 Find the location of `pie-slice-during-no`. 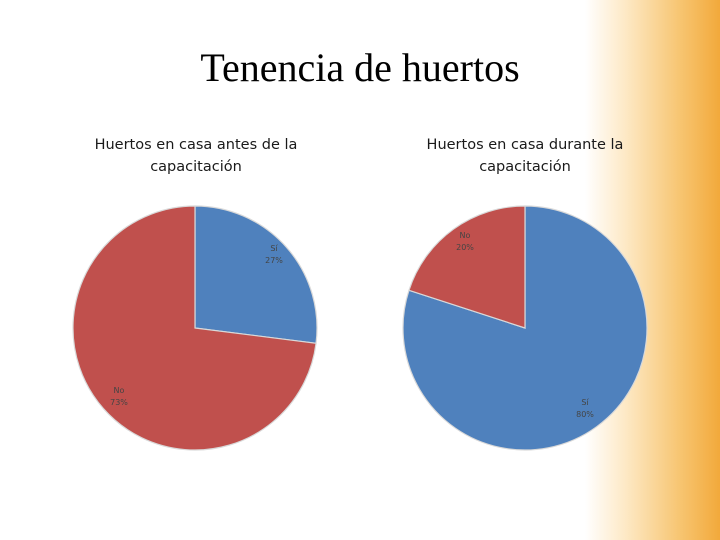

pie-slice-during-no is located at coordinates (467, 267).